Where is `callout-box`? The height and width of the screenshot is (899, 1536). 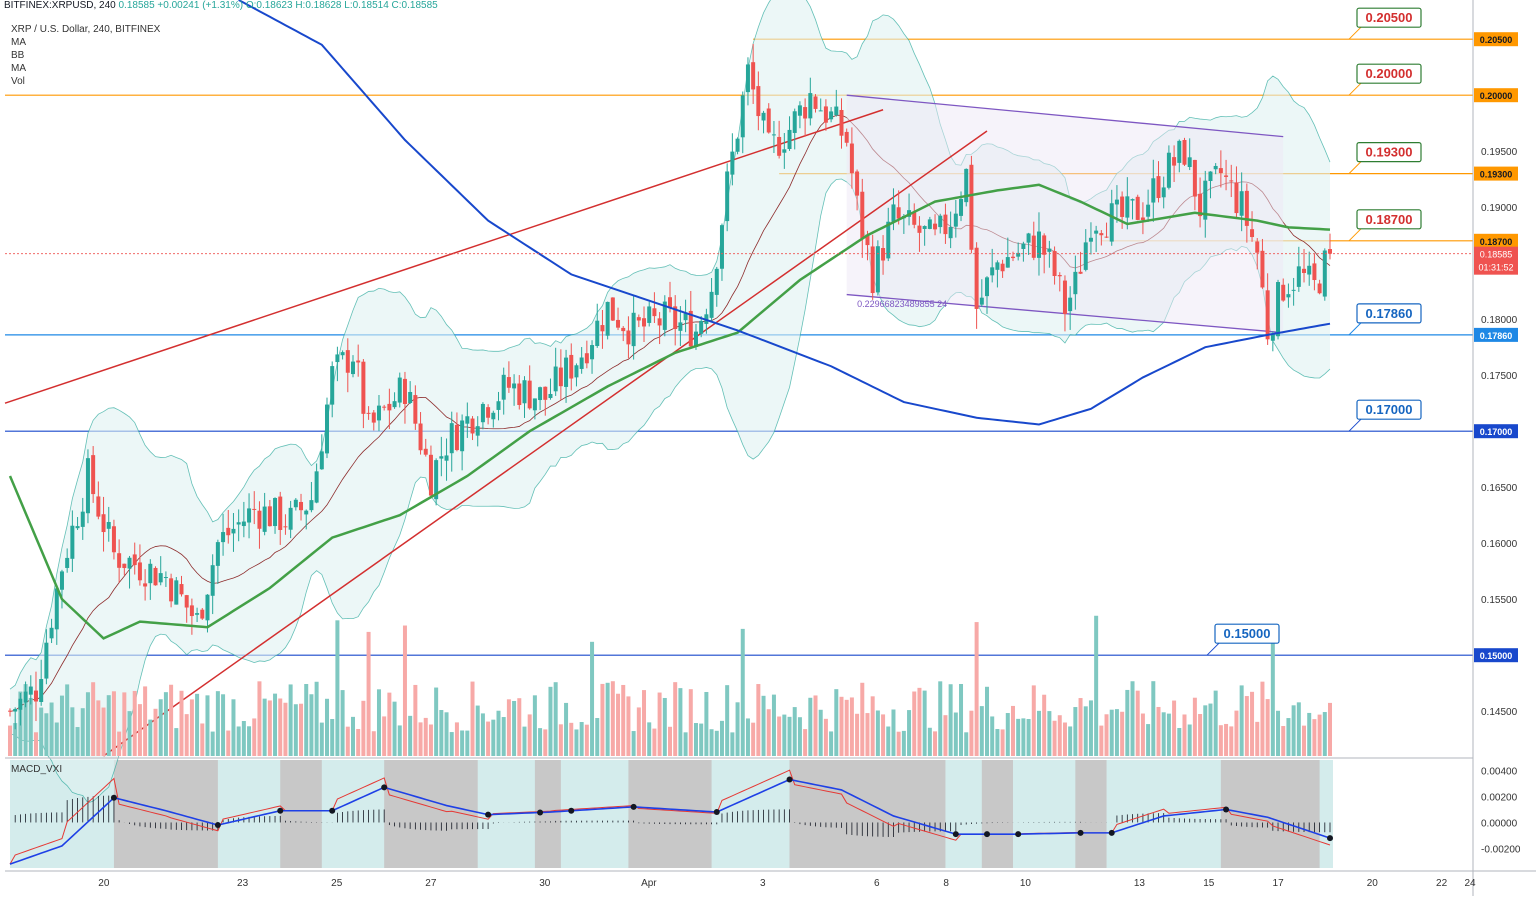 callout-box is located at coordinates (1389, 313).